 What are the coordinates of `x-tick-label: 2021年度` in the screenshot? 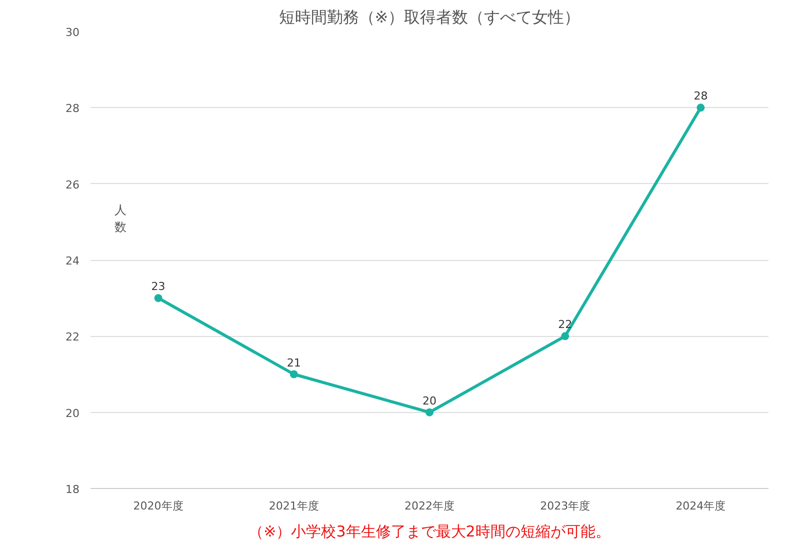 It's located at (293, 506).